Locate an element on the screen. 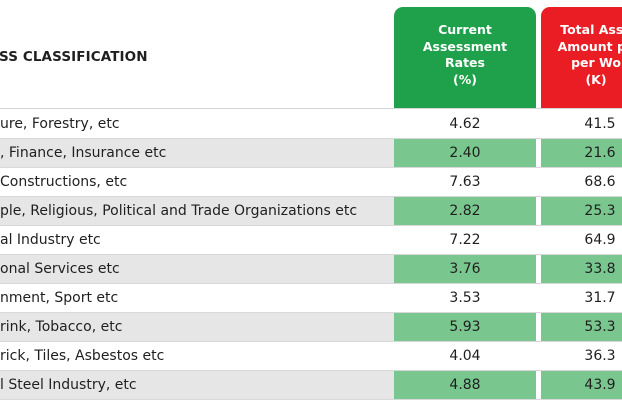 Image resolution: width=622 pixels, height=400 pixels. rate-column-header: Current Assessment Rates (%) is located at coordinates (465, 57).